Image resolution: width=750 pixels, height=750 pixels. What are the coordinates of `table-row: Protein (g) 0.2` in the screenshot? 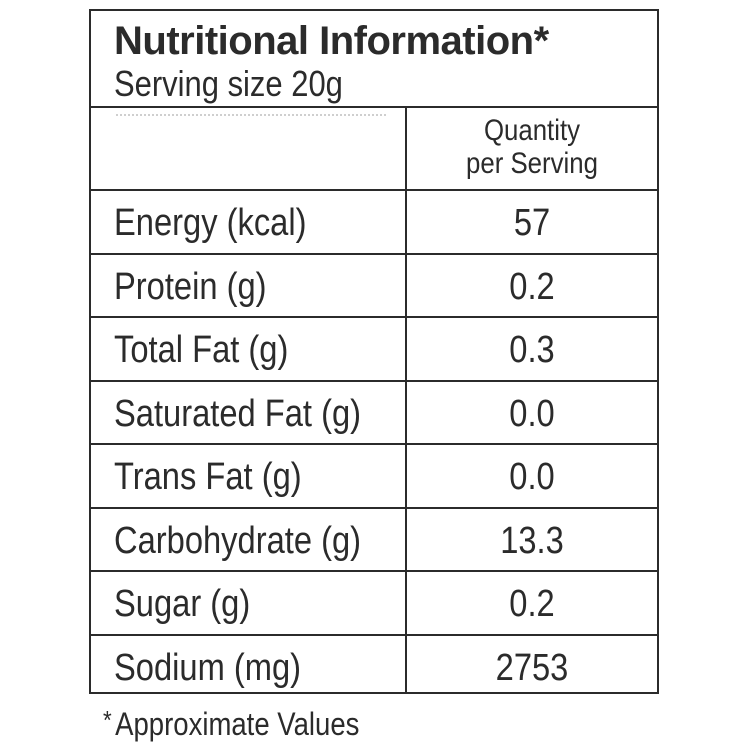 It's located at (374, 286).